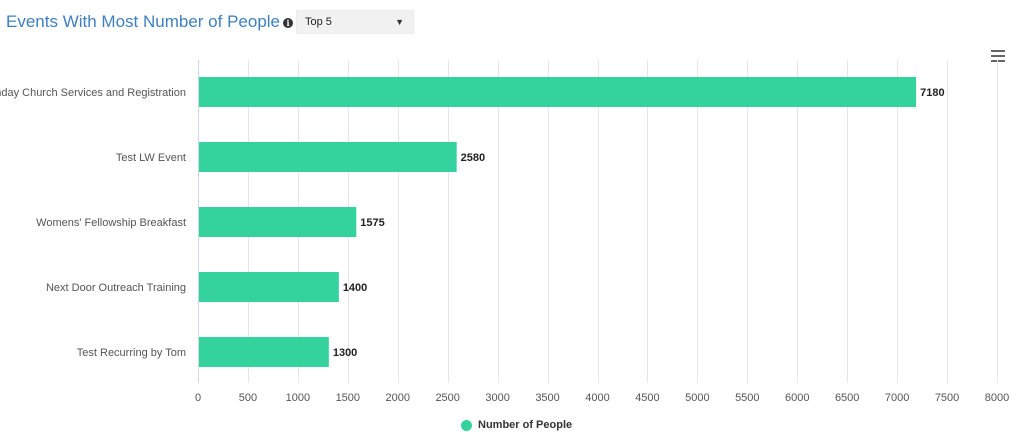 Image resolution: width=1024 pixels, height=443 pixels. I want to click on x-tick-label: 8000, so click(997, 398).